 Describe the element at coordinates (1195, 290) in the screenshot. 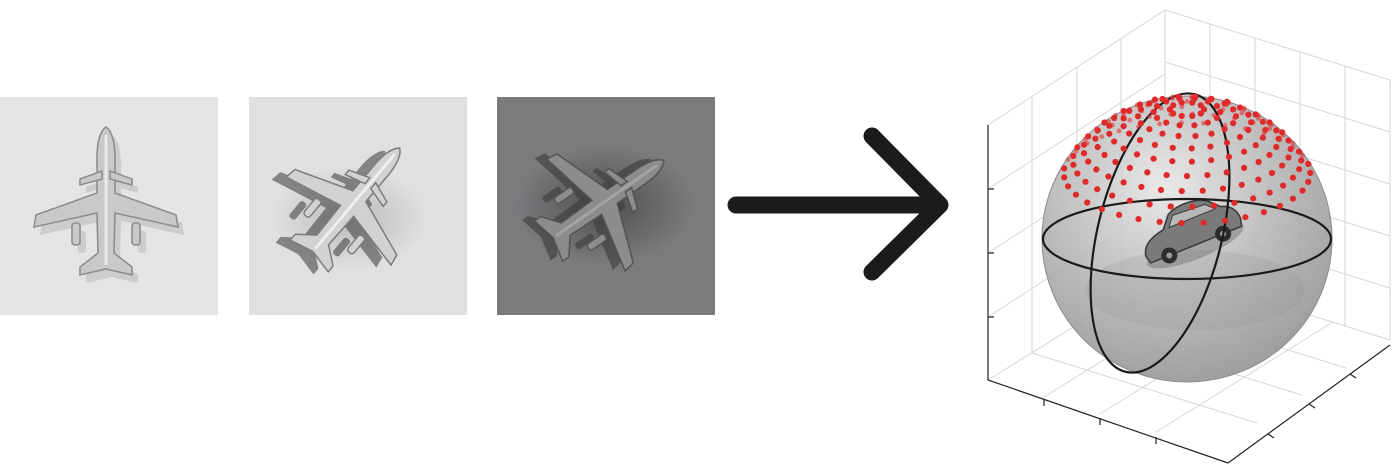

I see `sphere-inner-shadow` at that location.